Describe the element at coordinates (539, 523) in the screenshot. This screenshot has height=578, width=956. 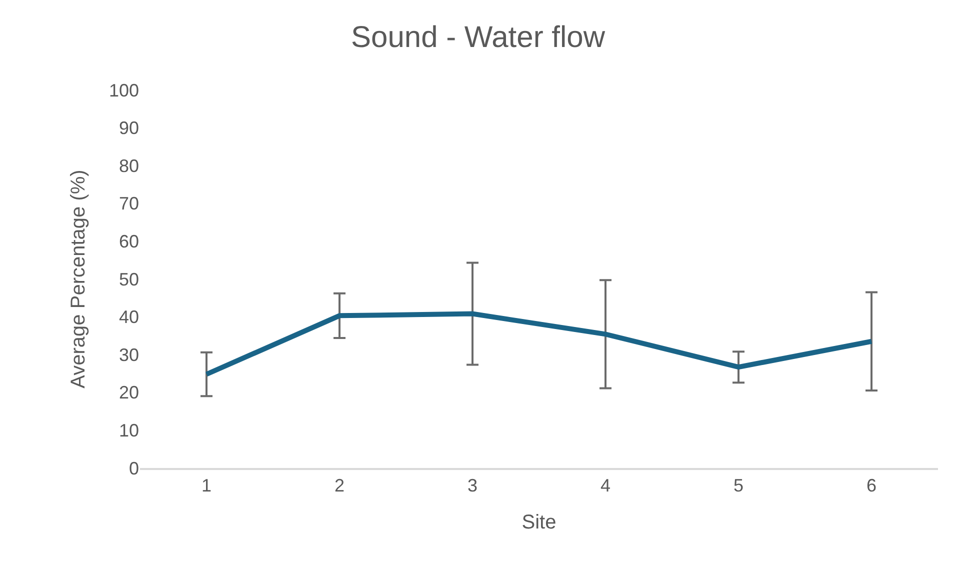
I see `x-axis-title: Site` at that location.